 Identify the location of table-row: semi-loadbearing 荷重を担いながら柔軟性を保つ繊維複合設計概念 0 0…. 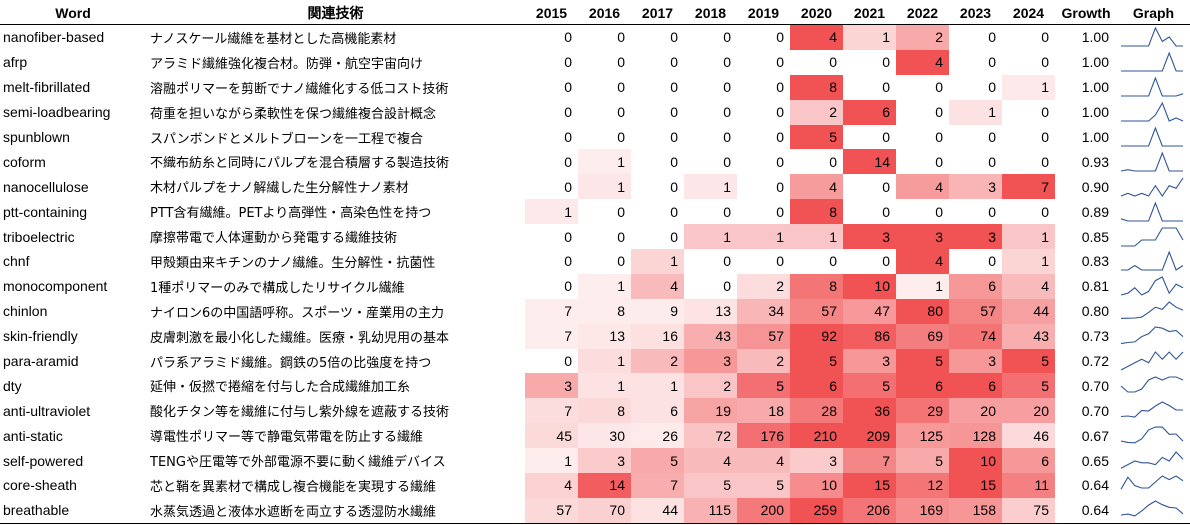
(595, 112).